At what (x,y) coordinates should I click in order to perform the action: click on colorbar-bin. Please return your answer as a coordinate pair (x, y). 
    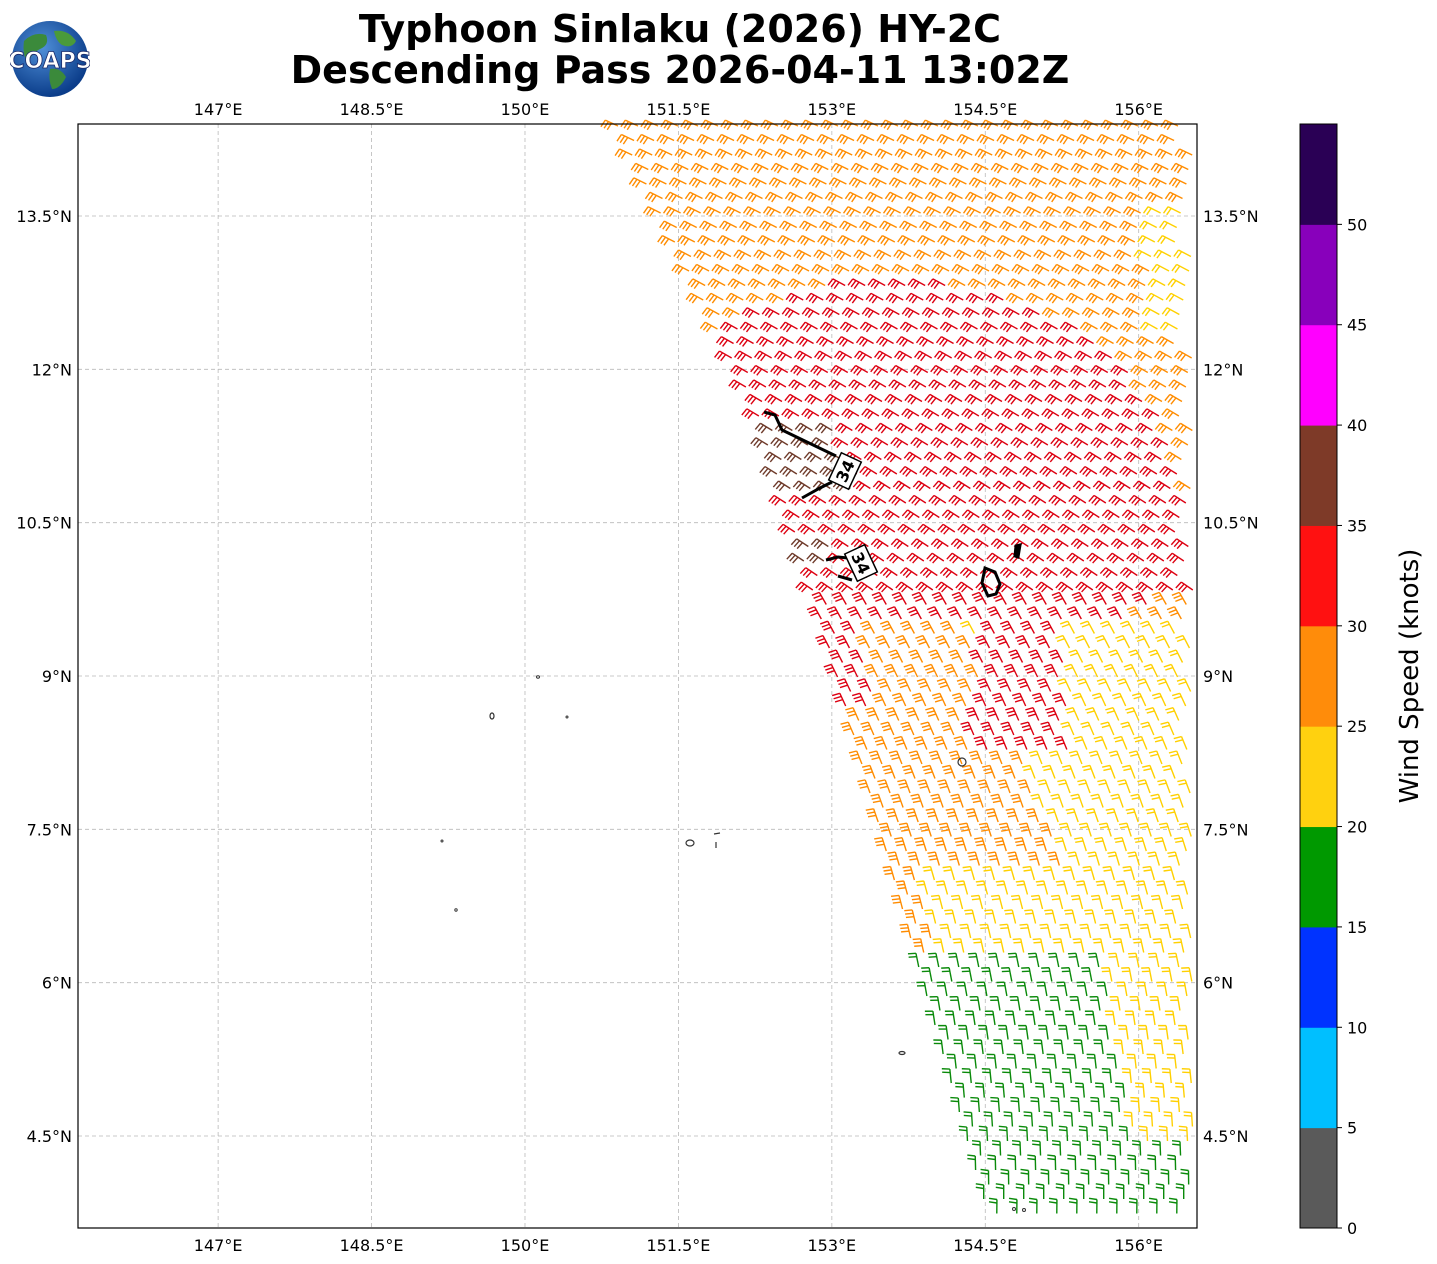
    Looking at the image, I should click on (1318, 174).